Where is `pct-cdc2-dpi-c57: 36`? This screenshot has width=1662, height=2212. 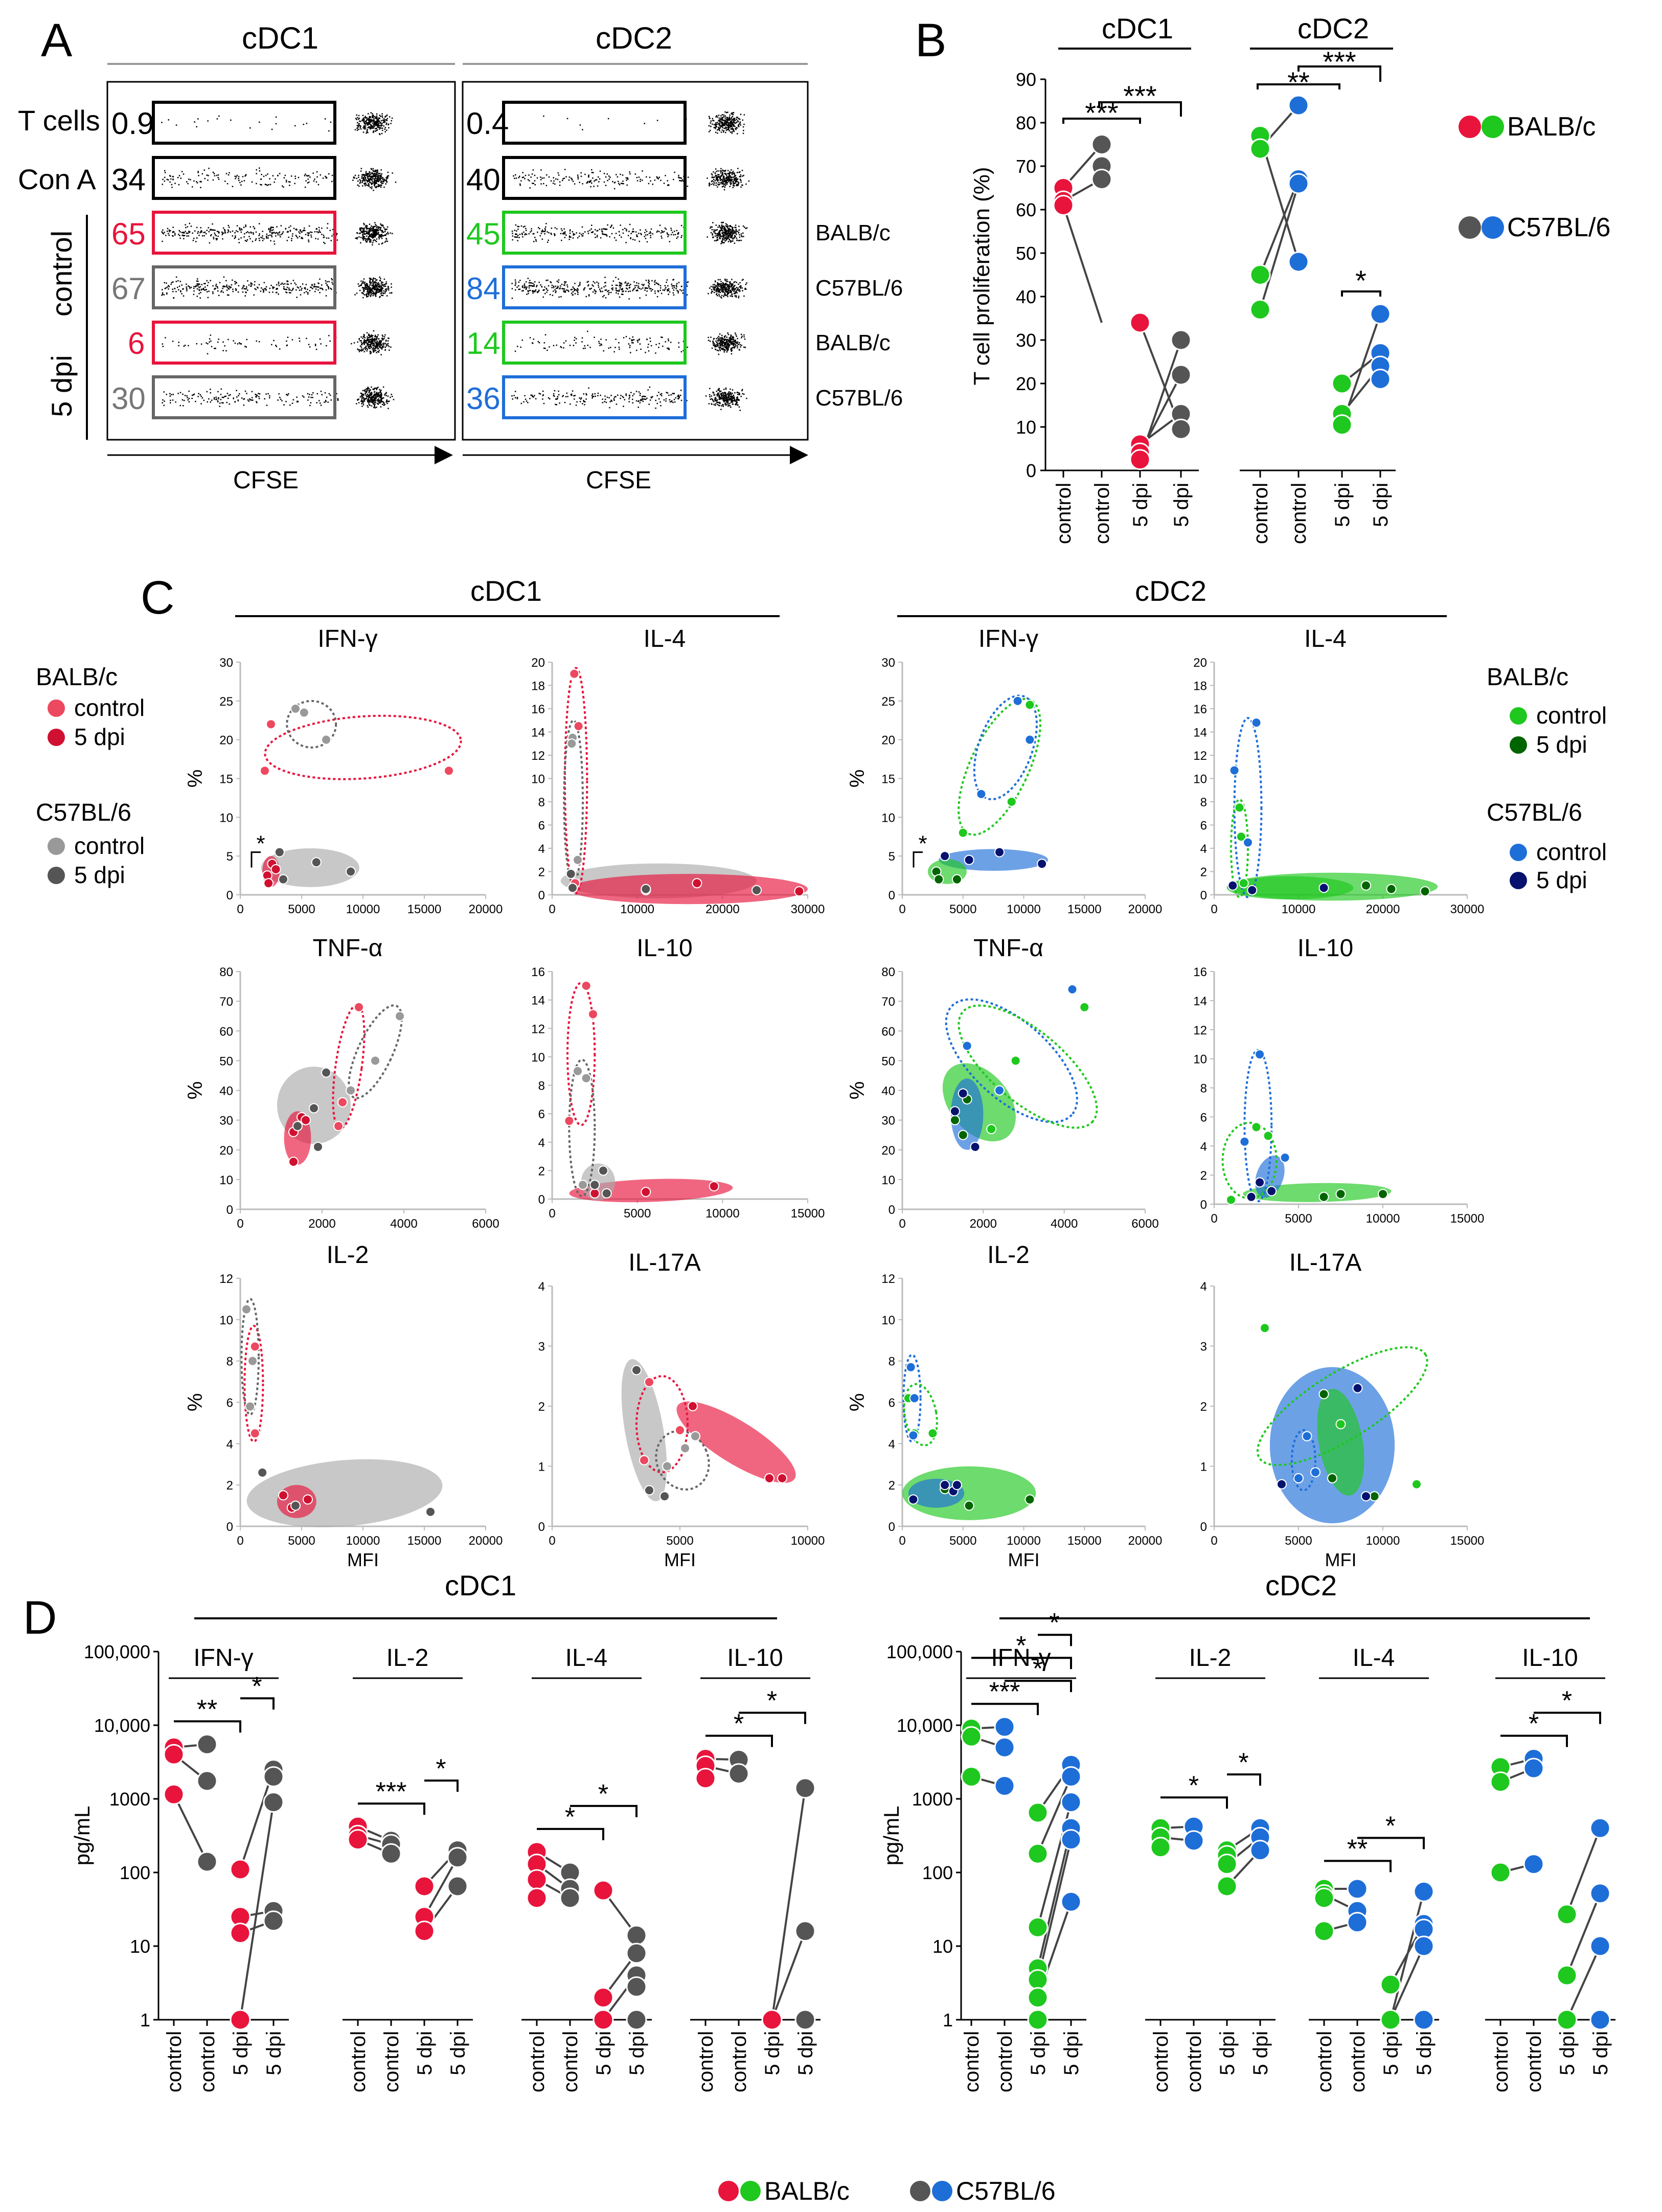
pct-cdc2-dpi-c57: 36 is located at coordinates (483, 398).